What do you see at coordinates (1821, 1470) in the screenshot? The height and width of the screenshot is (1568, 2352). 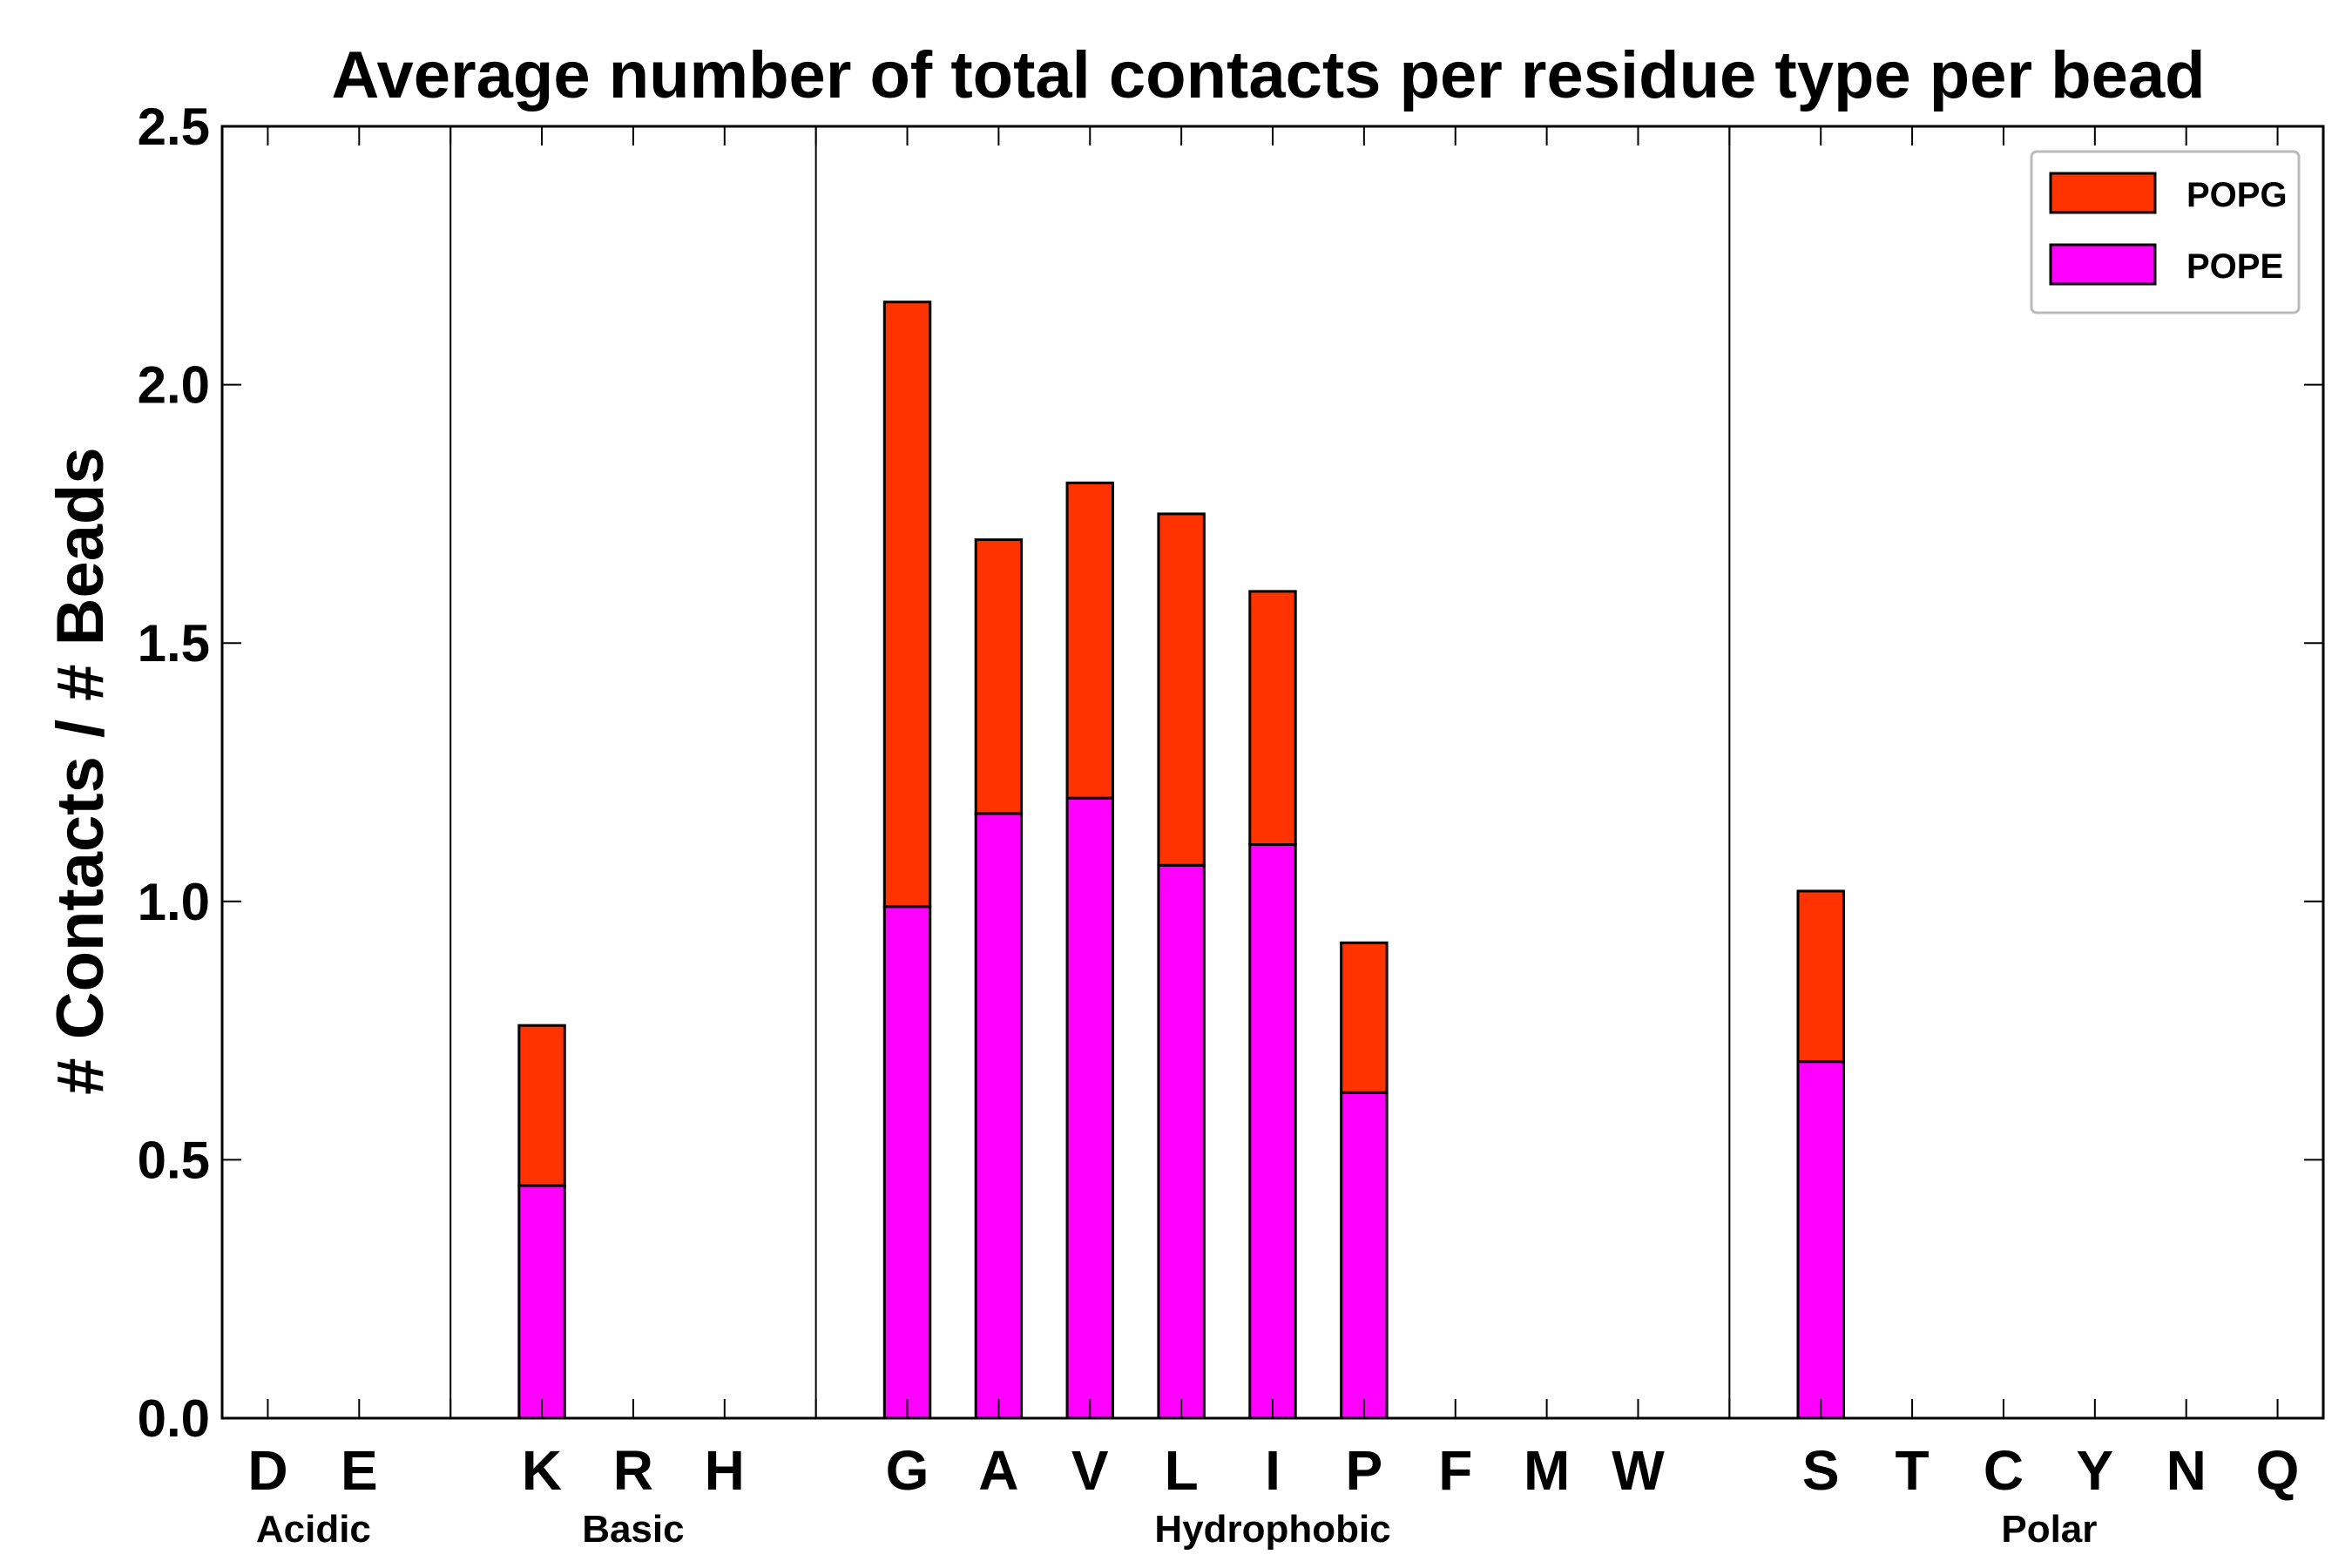 I see `x-tick-label-S: S` at bounding box center [1821, 1470].